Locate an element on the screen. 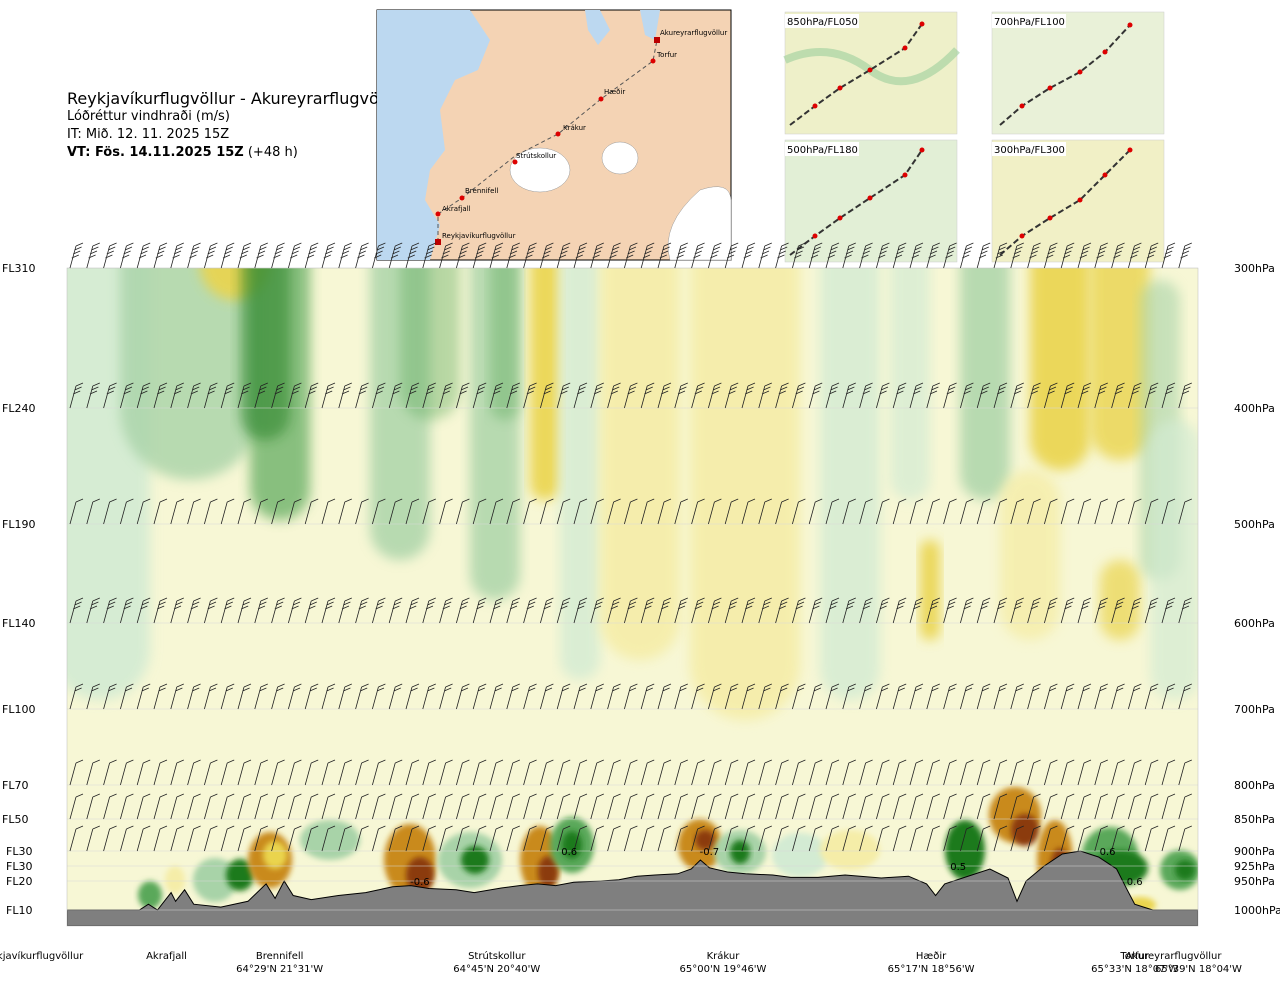  map-label-krakur: Krákur is located at coordinates (574, 128).